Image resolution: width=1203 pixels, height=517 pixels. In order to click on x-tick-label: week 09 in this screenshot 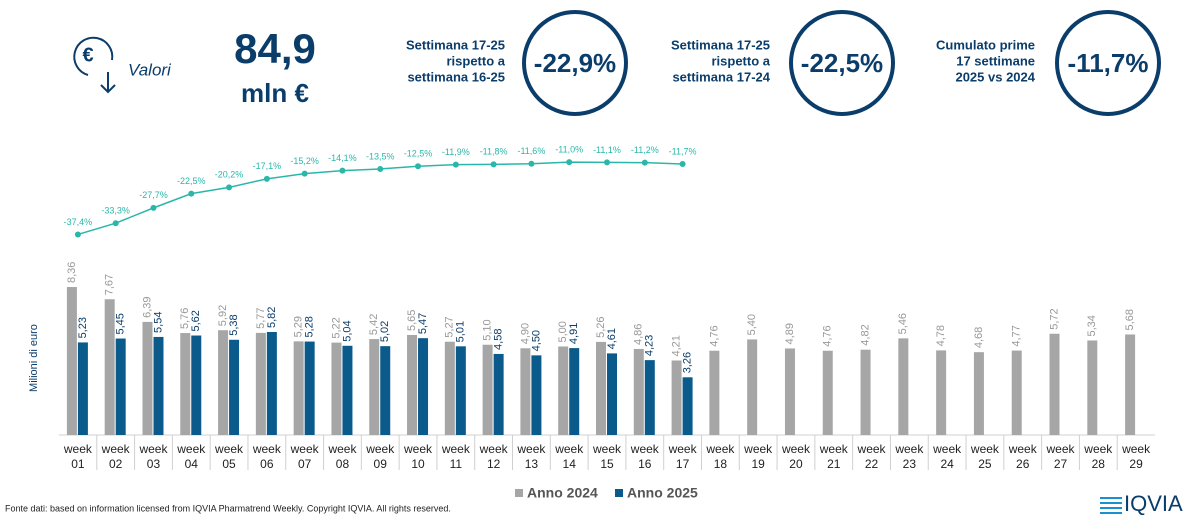, I will do `click(380, 456)`.